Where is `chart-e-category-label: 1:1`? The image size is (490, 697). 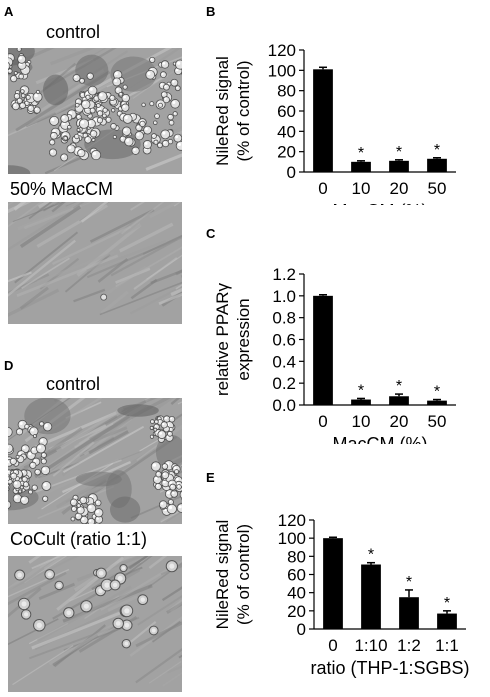 chart-e-category-label: 1:1 is located at coordinates (447, 645).